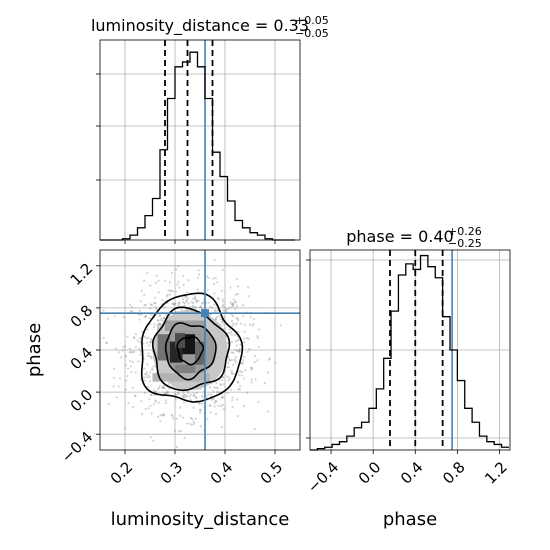 The width and height of the screenshot is (550, 550). Describe the element at coordinates (205, 313) in the screenshot. I see `truth-marker` at that location.